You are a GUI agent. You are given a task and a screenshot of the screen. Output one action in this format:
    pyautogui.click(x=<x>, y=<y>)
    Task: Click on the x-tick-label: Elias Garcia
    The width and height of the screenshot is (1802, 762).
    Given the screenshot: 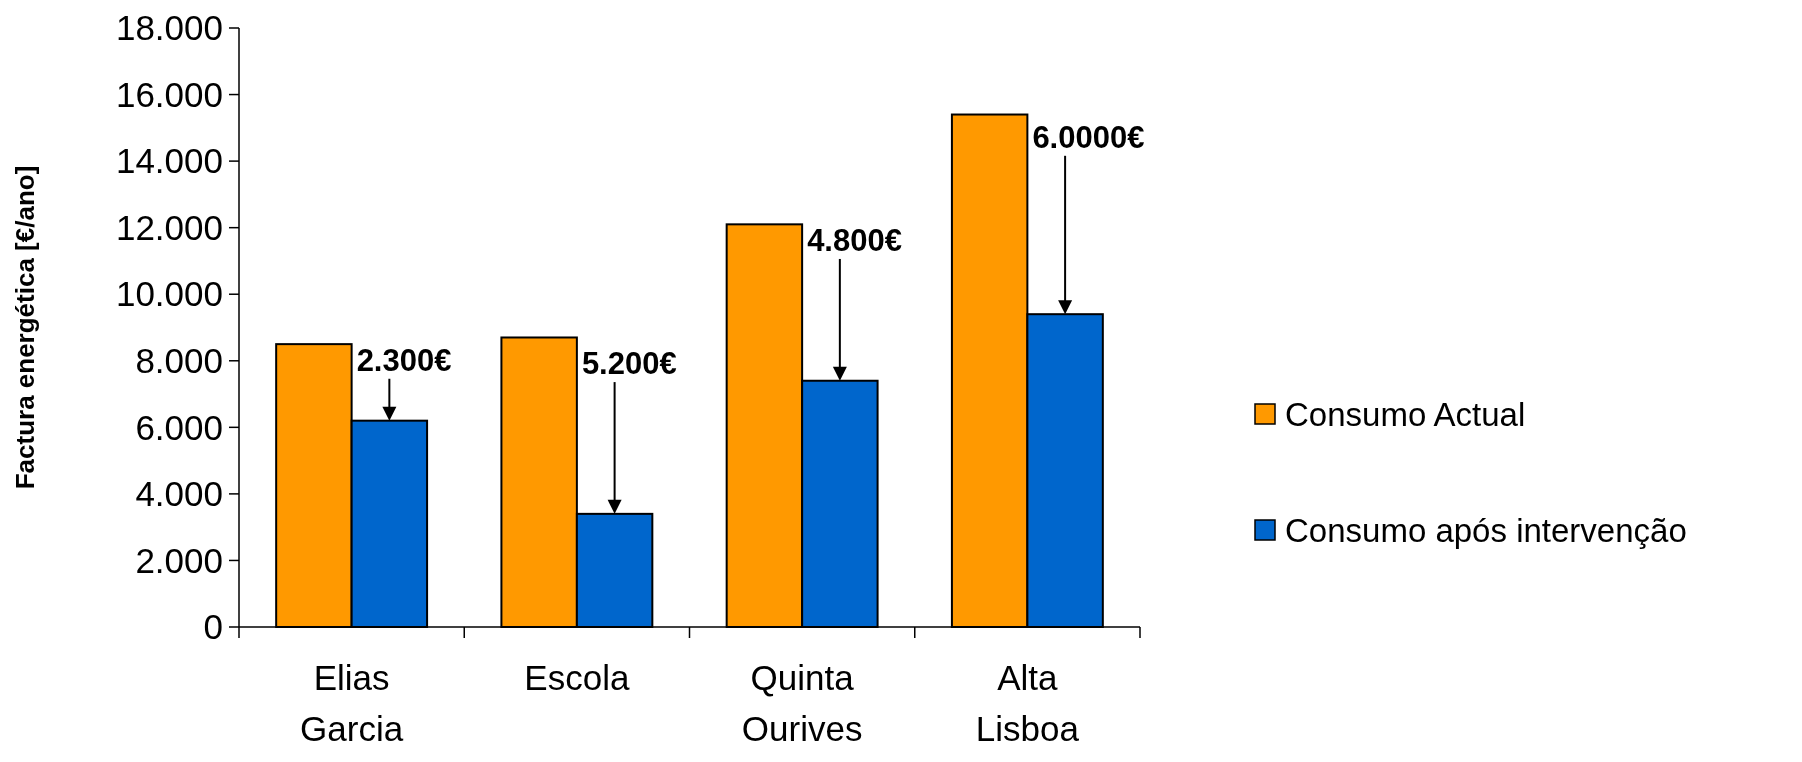 What is the action you would take?
    pyautogui.click(x=352, y=703)
    